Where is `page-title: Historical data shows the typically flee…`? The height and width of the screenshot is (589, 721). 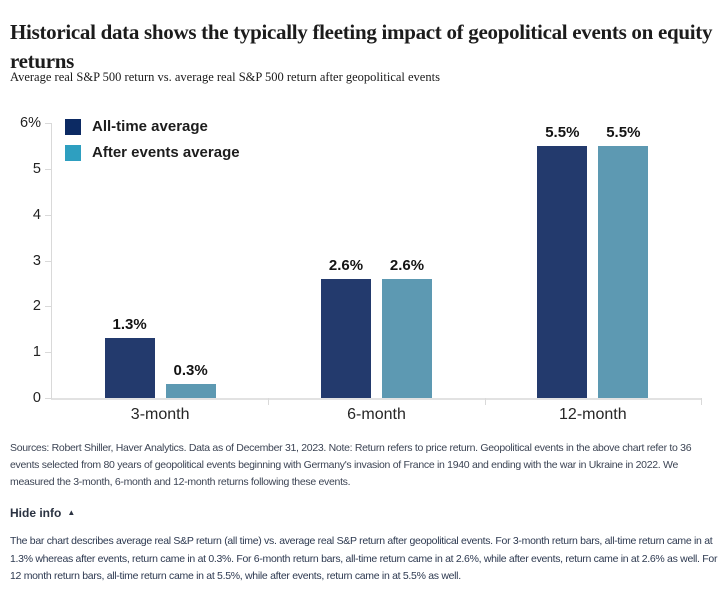 page-title: Historical data shows the typically flee… is located at coordinates (361, 47).